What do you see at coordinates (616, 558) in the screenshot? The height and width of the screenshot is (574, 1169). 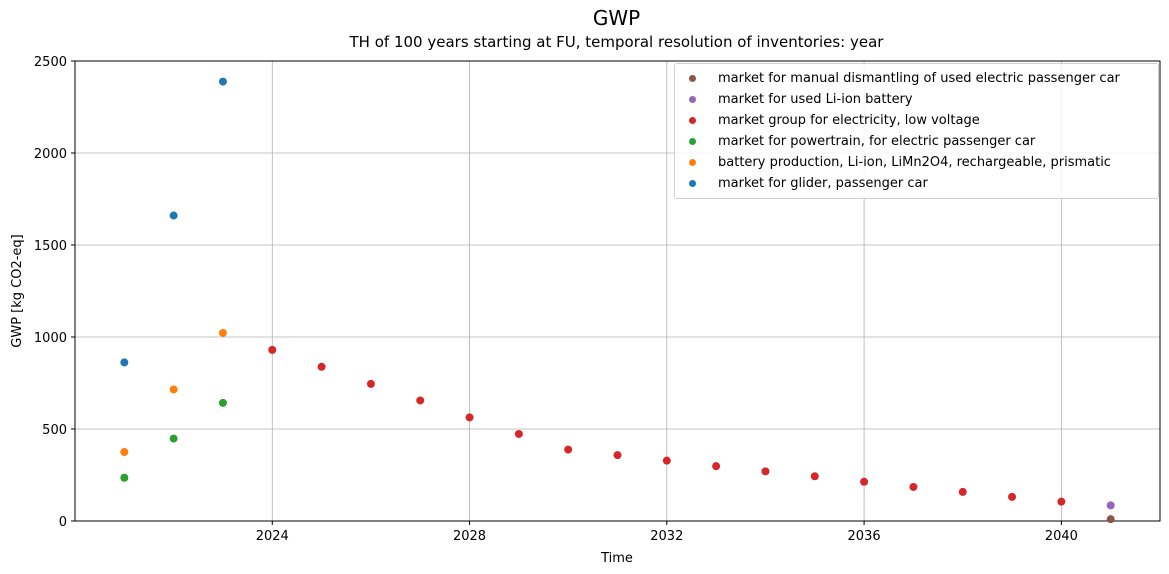 I see `x-axis-label: Time` at bounding box center [616, 558].